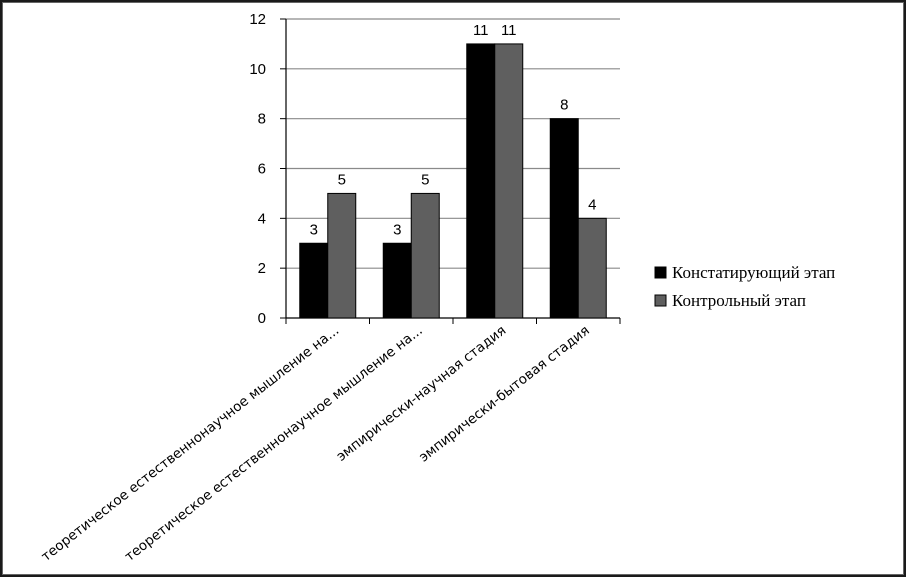  What do you see at coordinates (257, 69) in the screenshot?
I see `y-tick-label: 10` at bounding box center [257, 69].